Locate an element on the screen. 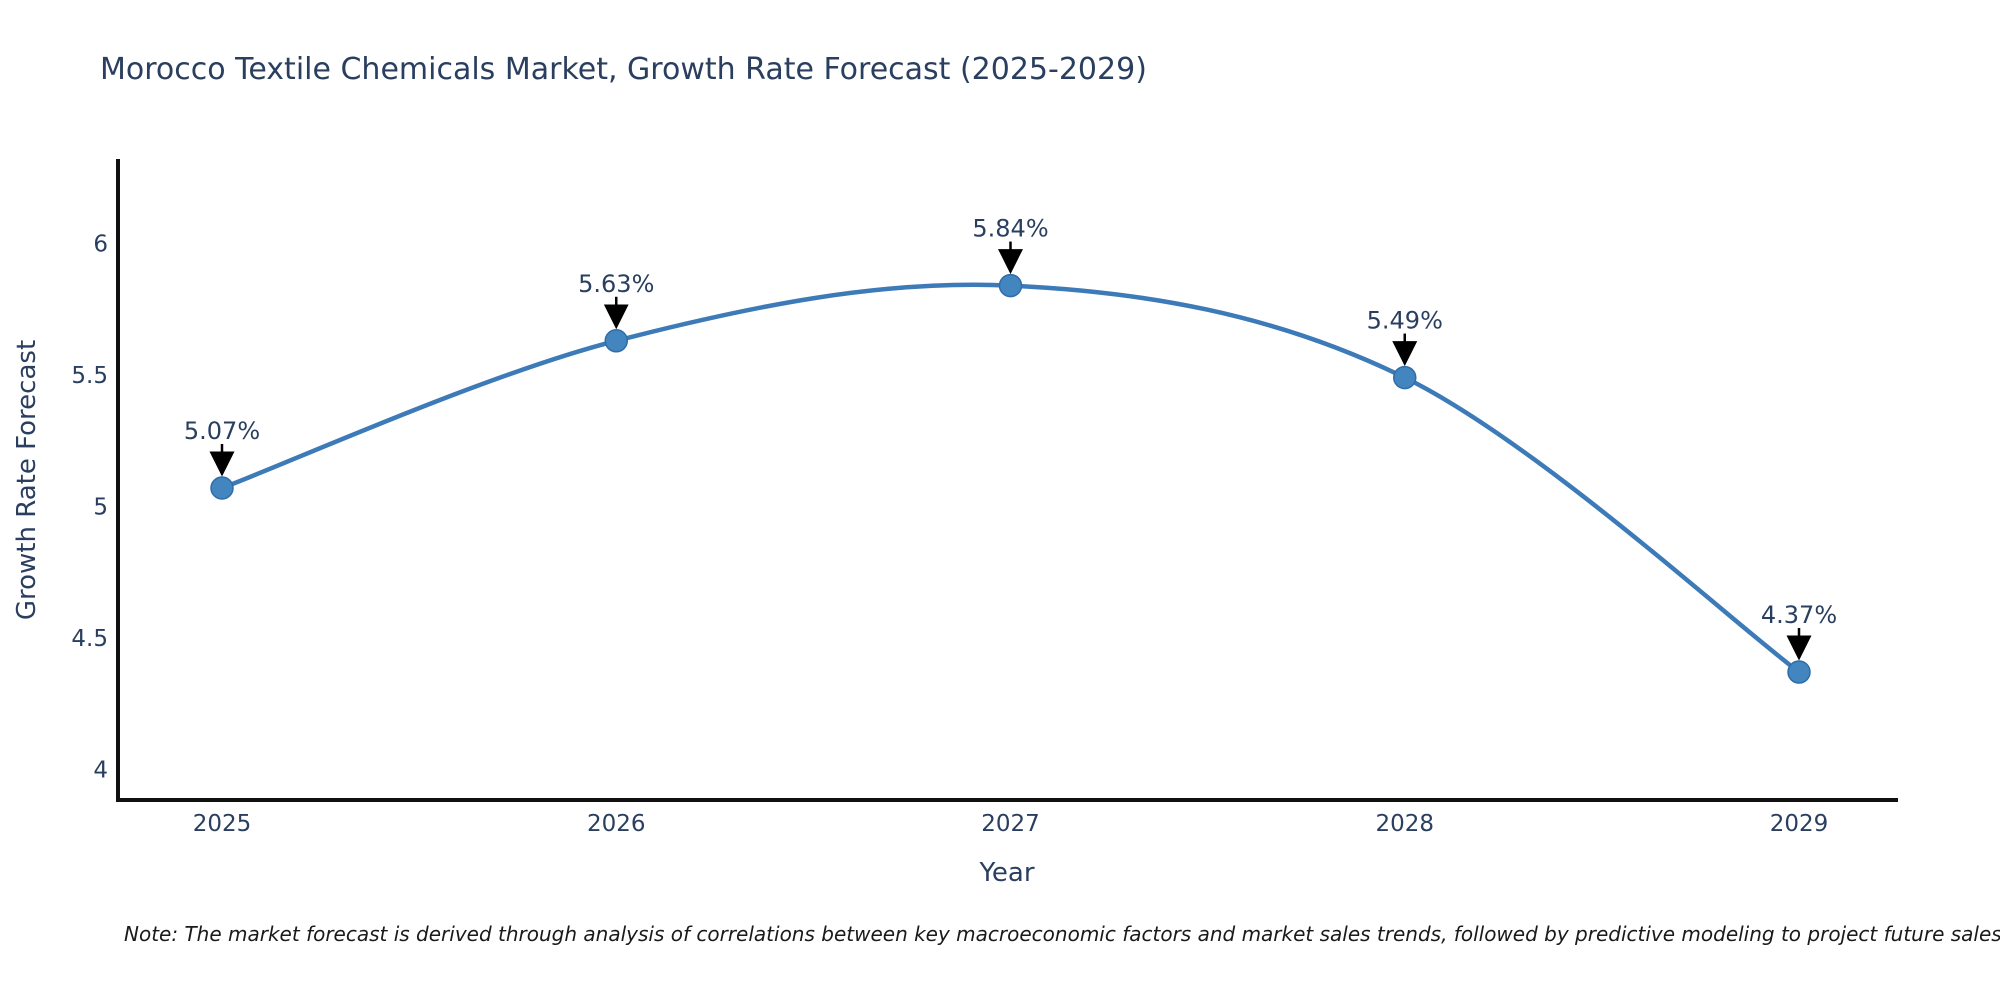 The height and width of the screenshot is (1000, 2000). point-annotation-label: 5.49% is located at coordinates (1405, 321).